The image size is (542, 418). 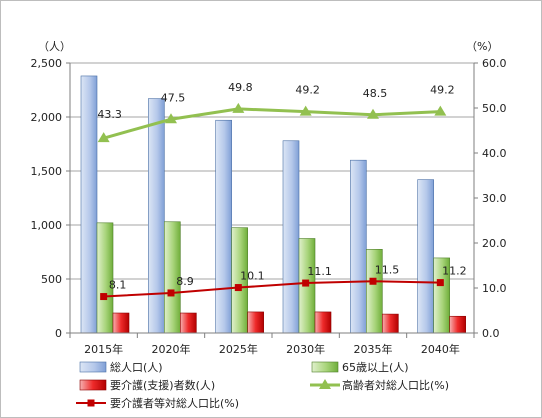 I want to click on legend-care-needed: 要介護(支援)者数(人), so click(x=147, y=385).